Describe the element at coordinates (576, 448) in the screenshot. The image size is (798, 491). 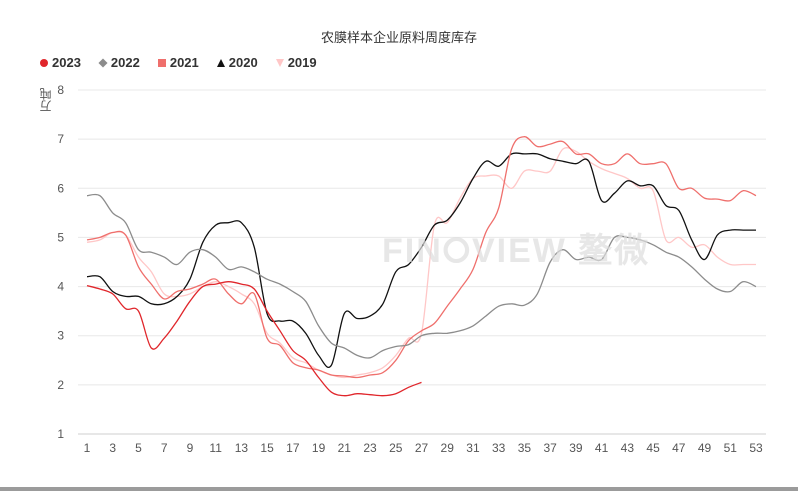
I see `x-tick-label: 39` at that location.